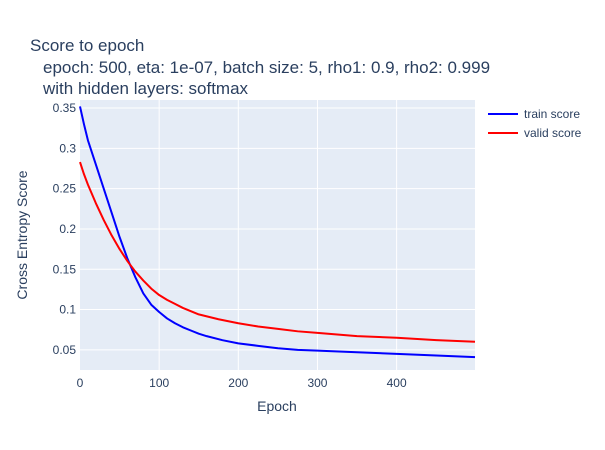  I want to click on x-tick-labels: 0 100 200 300 400, so click(242, 383).